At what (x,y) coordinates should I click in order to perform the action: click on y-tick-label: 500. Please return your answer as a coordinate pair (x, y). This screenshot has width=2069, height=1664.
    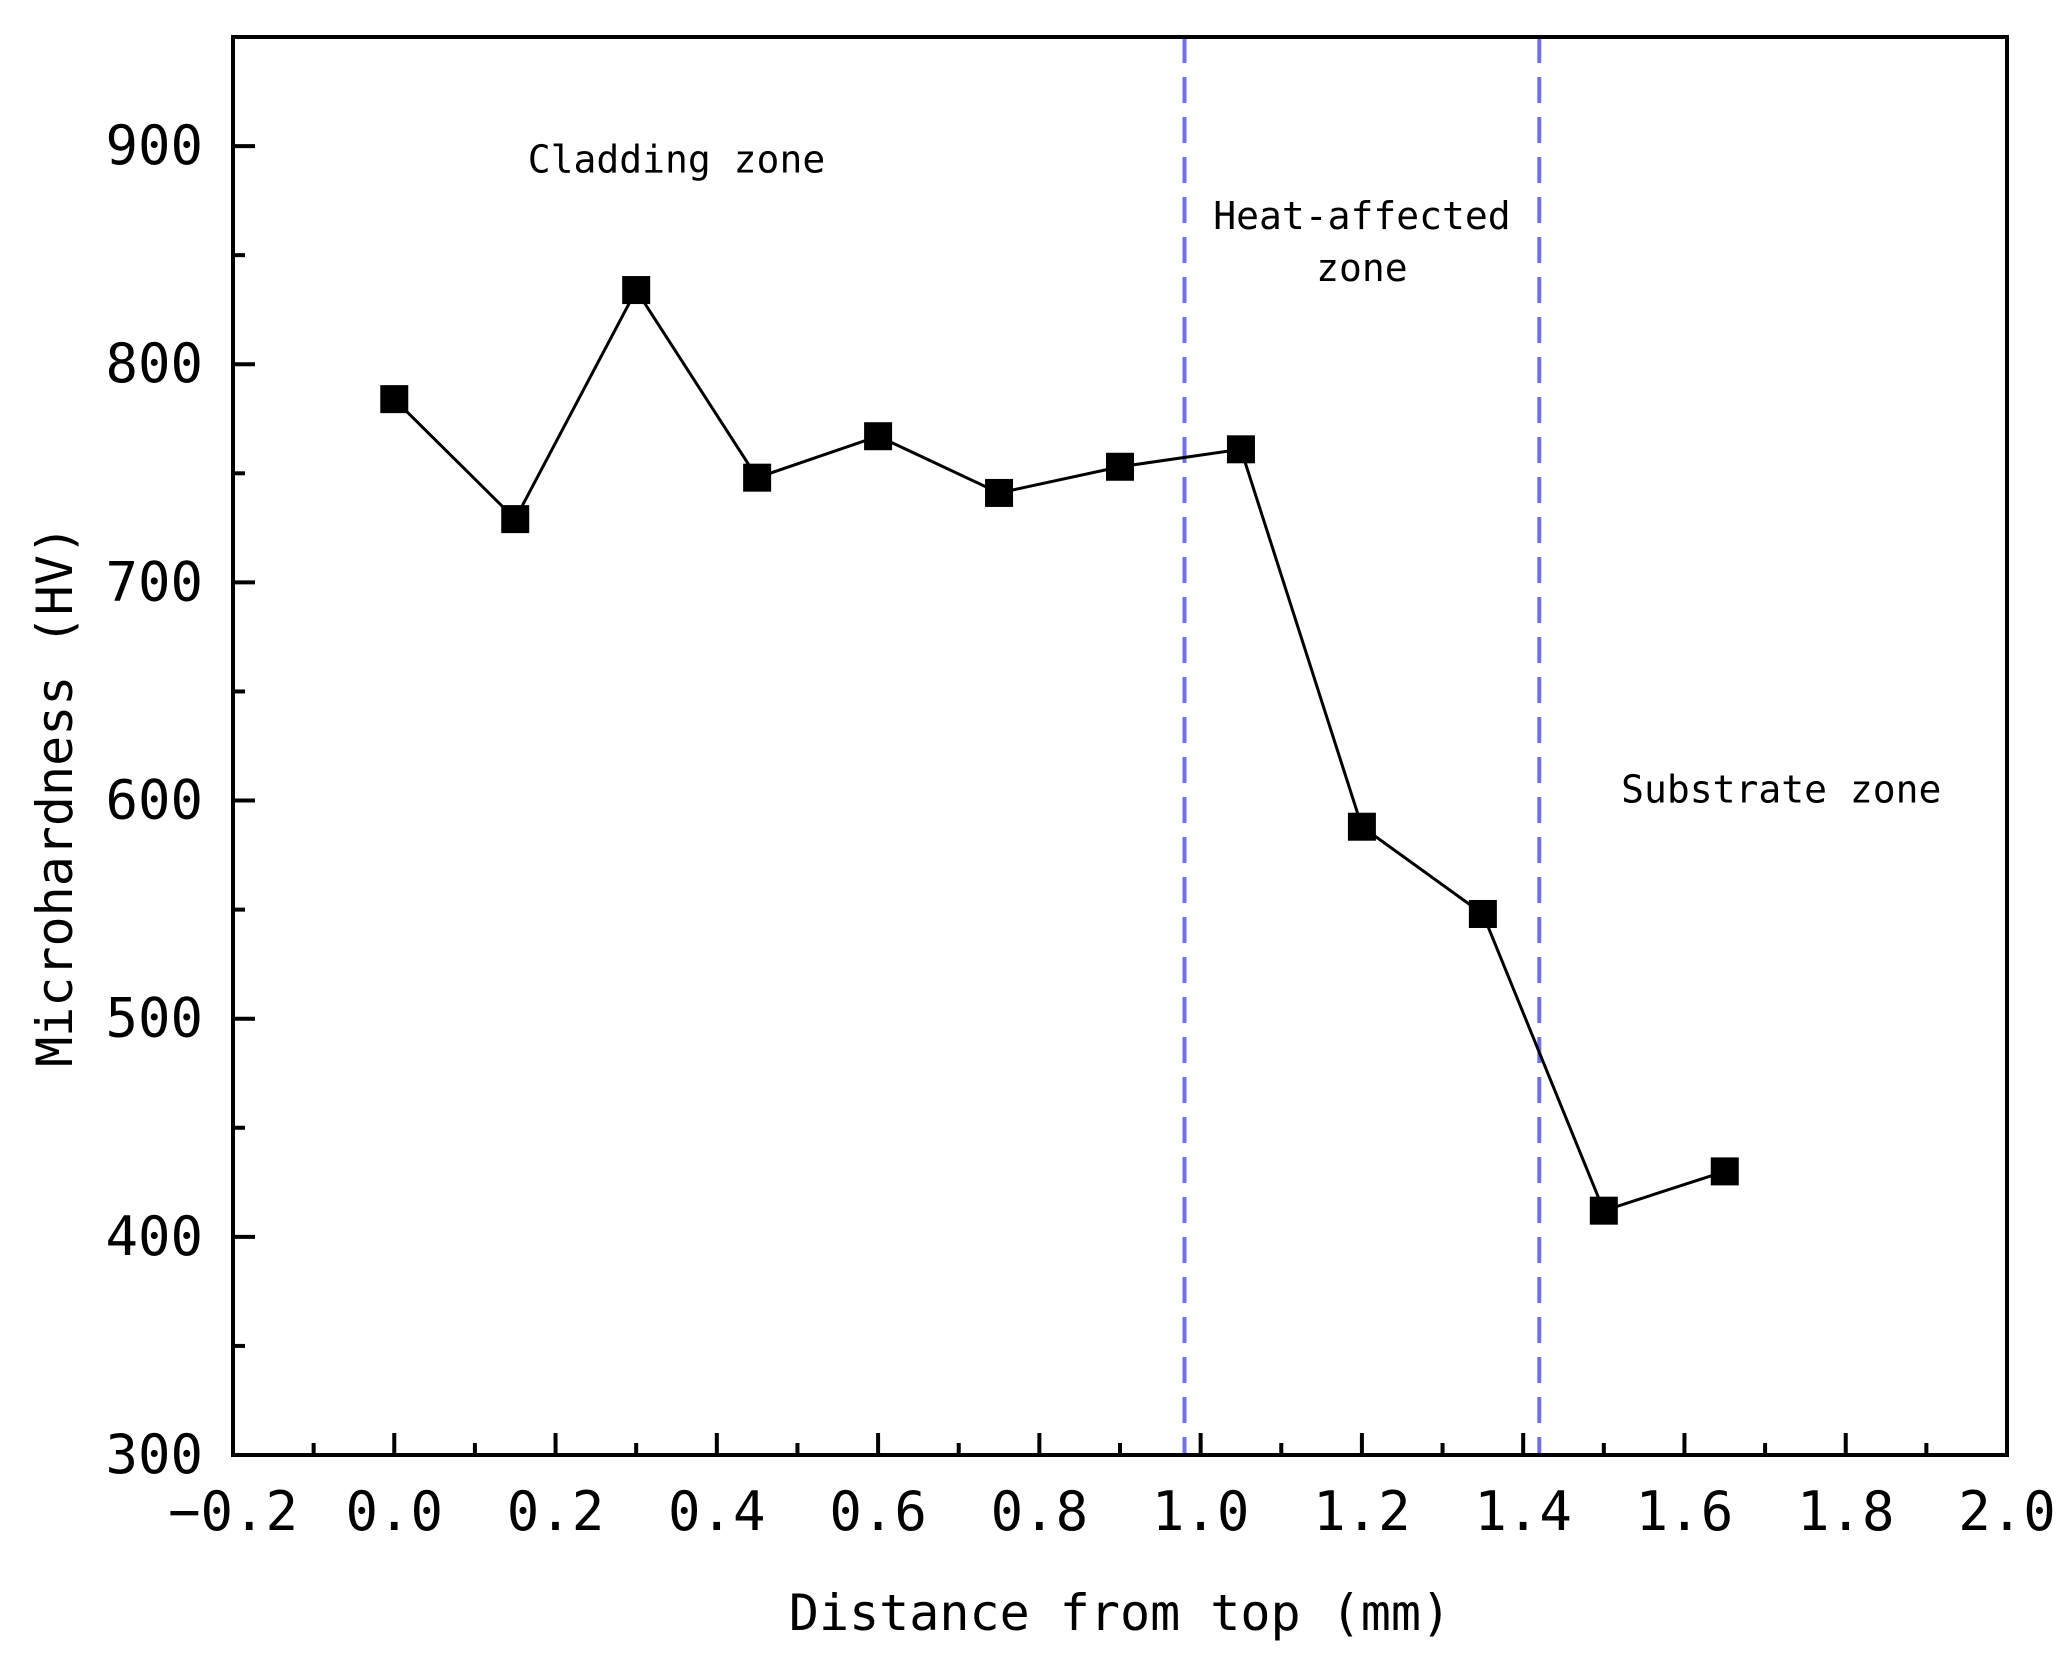
    Looking at the image, I should click on (154, 1018).